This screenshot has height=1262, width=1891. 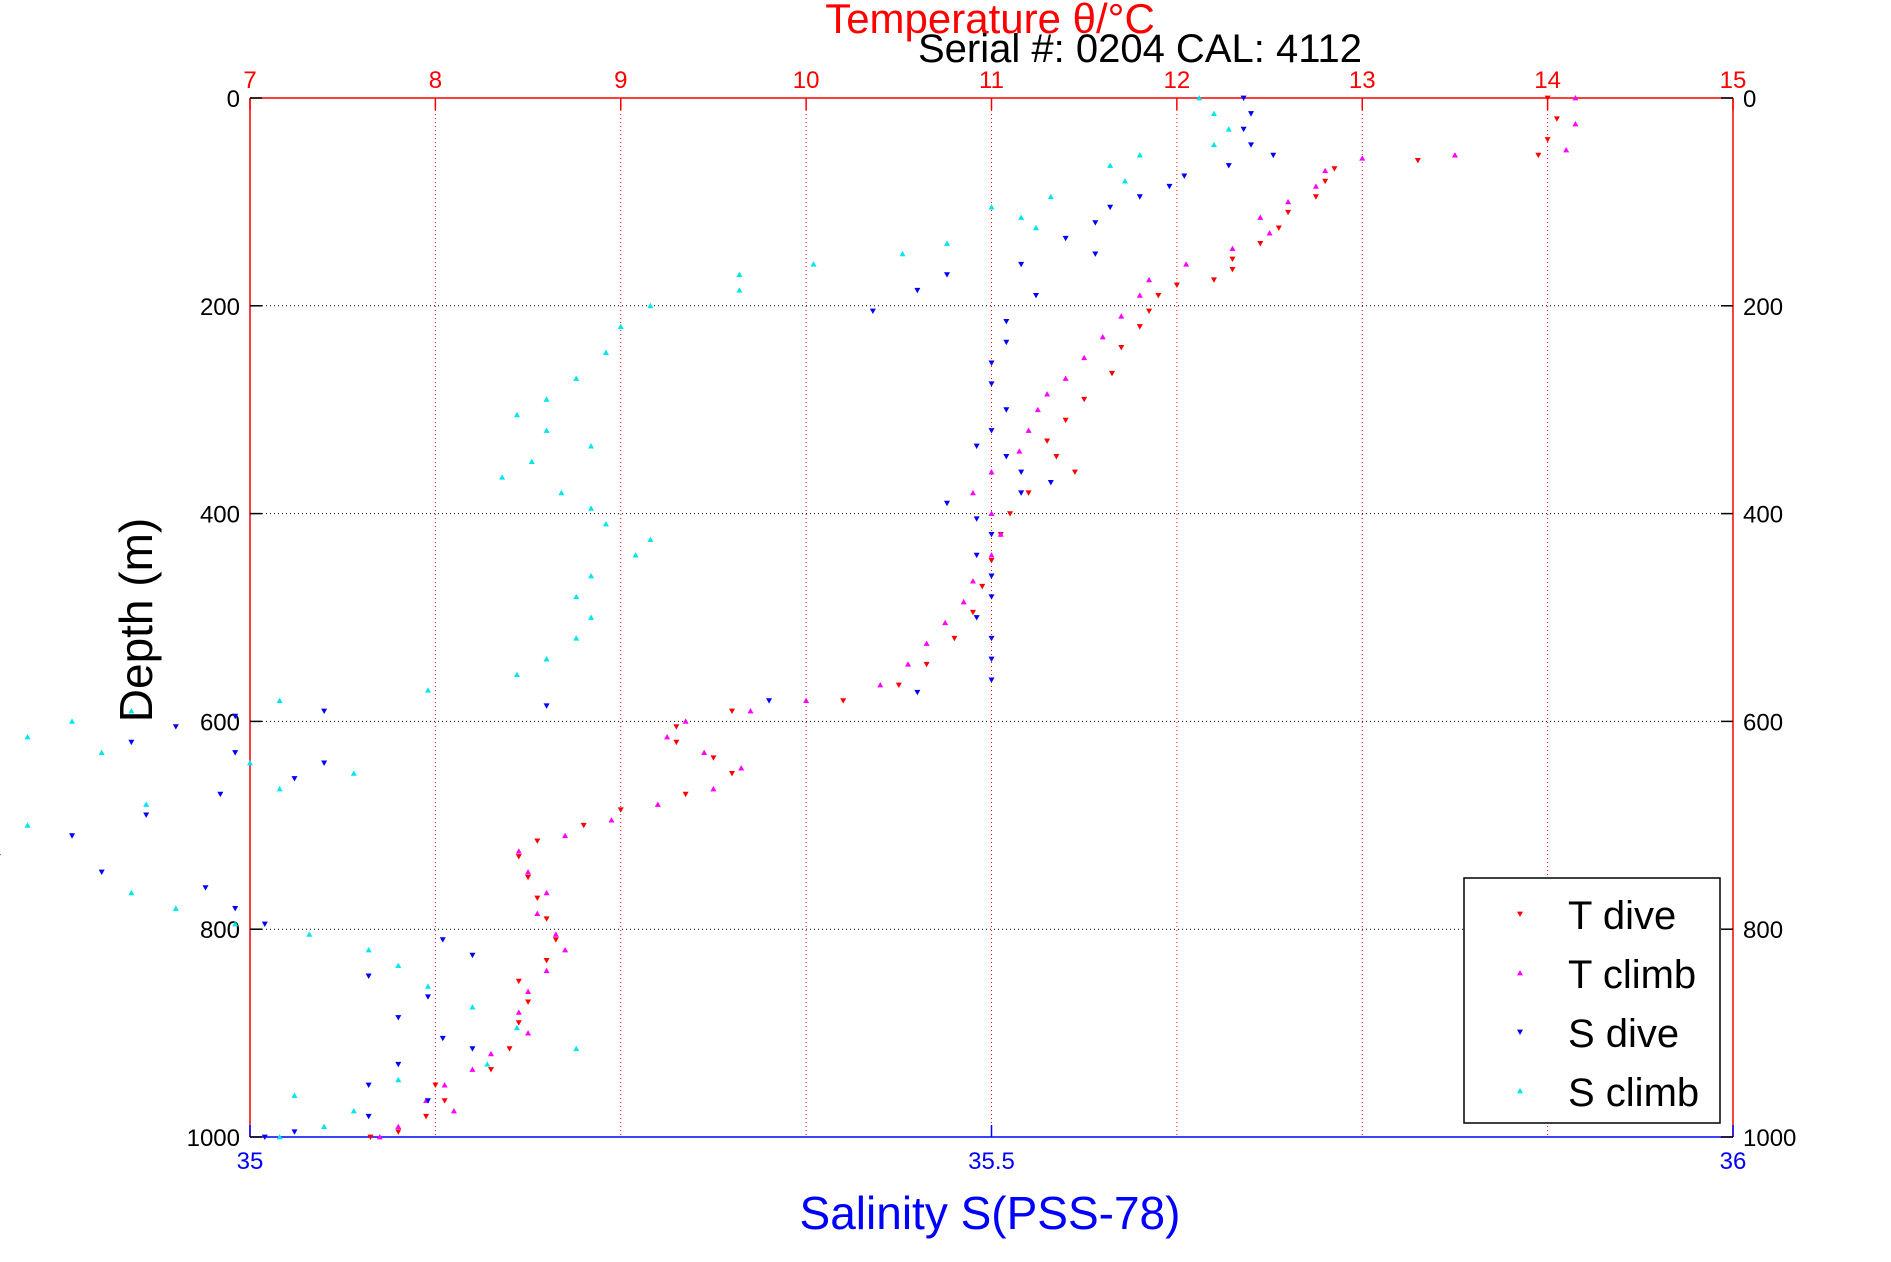 What do you see at coordinates (220, 722) in the screenshot?
I see `y-left-tick-label: 600` at bounding box center [220, 722].